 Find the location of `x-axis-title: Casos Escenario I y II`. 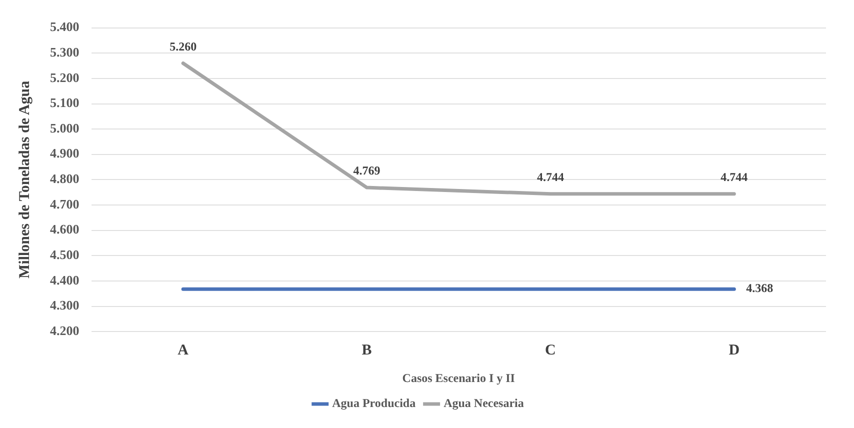

x-axis-title: Casos Escenario I y II is located at coordinates (459, 377).